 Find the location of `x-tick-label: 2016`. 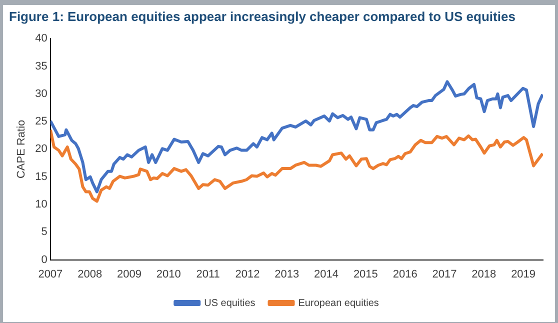

x-tick-label: 2016 is located at coordinates (405, 274).